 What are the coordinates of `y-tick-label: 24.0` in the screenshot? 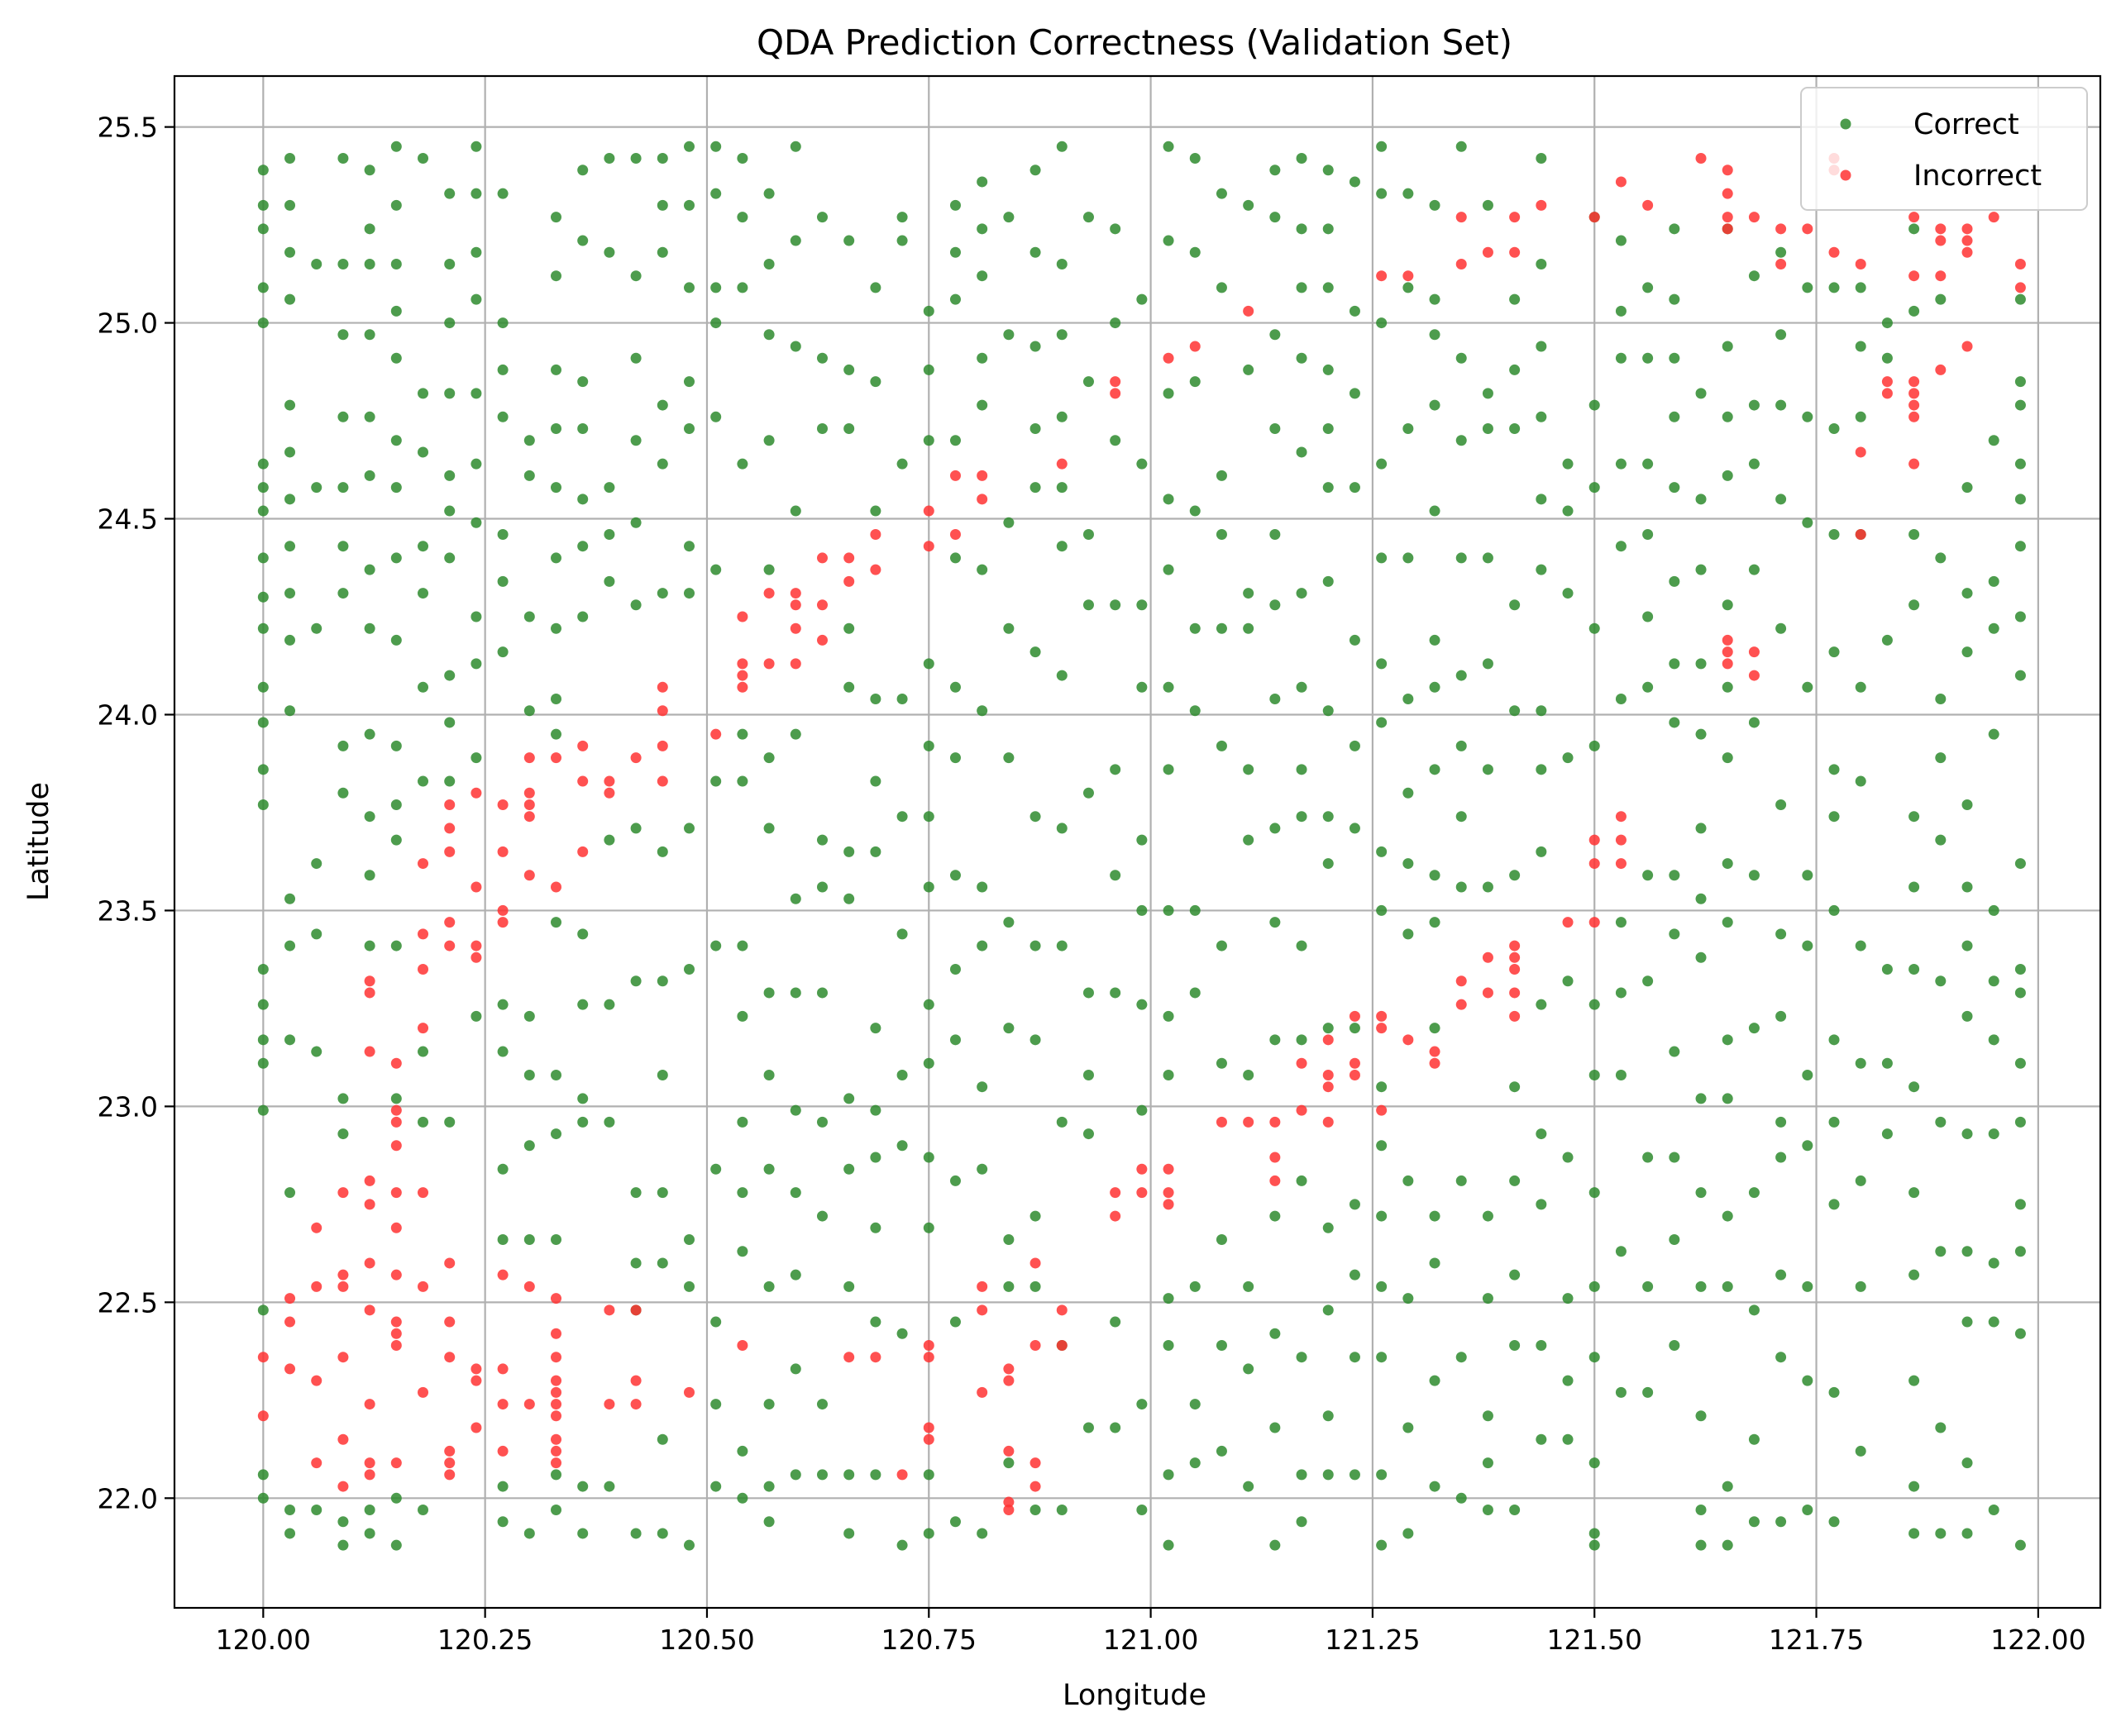 It's located at (128, 715).